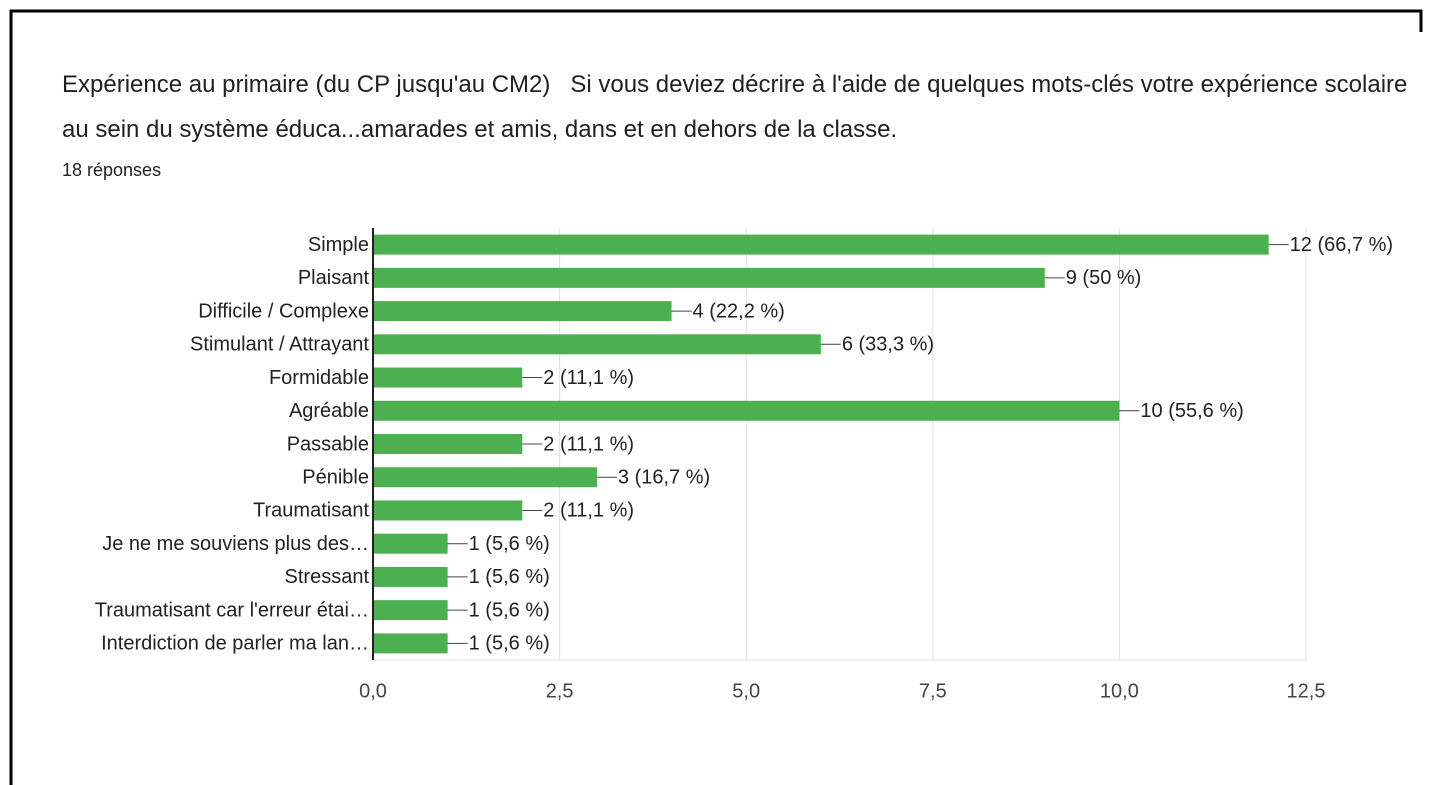  What do you see at coordinates (373, 691) in the screenshot?
I see `x-tick-label: 0,0` at bounding box center [373, 691].